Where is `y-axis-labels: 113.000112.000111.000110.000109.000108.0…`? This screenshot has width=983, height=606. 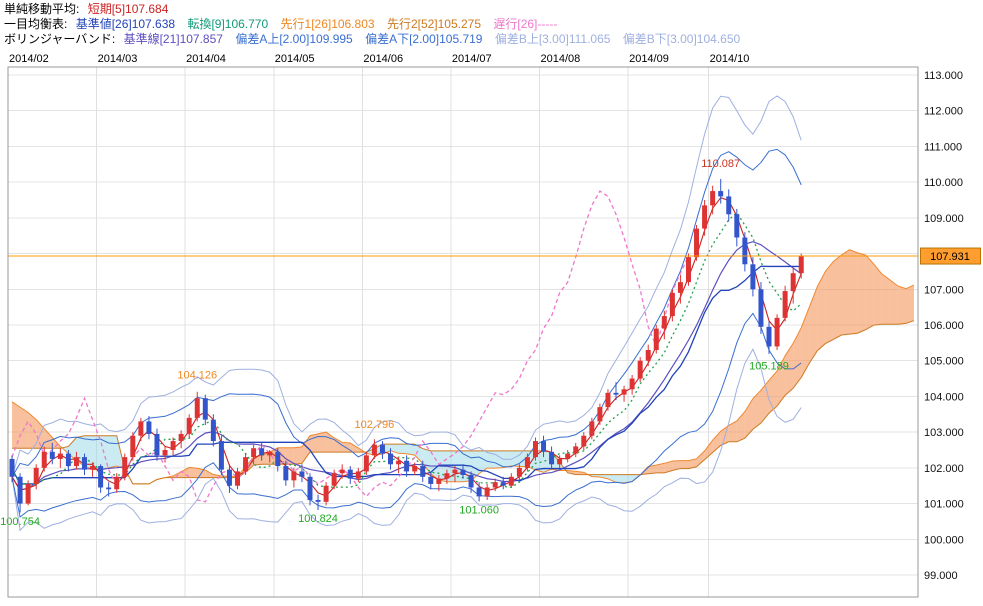 y-axis-labels: 113.000112.000111.000110.000109.000108.0… is located at coordinates (944, 326).